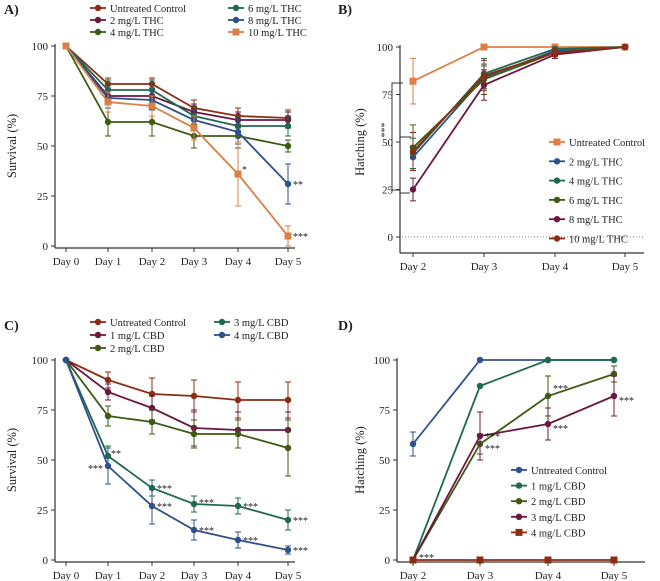 The height and width of the screenshot is (581, 660). What do you see at coordinates (548, 575) in the screenshot?
I see `x-tick-label: Day 4` at bounding box center [548, 575].